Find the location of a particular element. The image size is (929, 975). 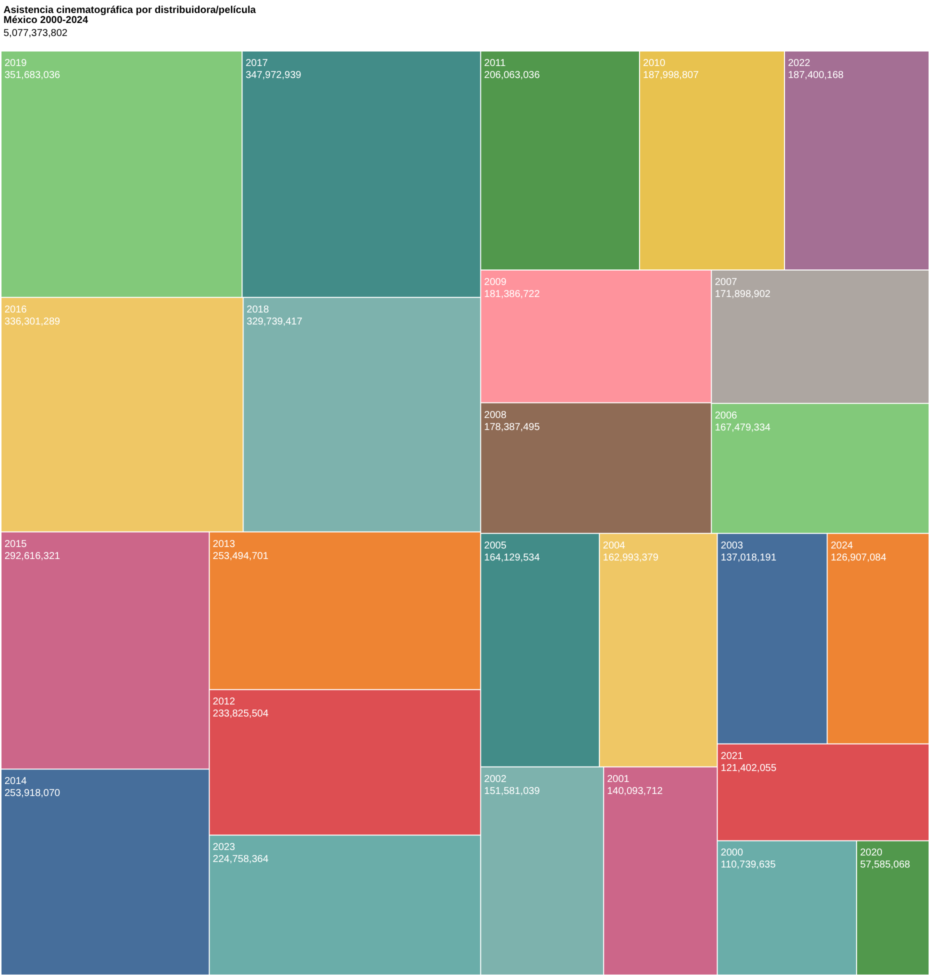

data-label: 151,581,039 is located at coordinates (512, 791).